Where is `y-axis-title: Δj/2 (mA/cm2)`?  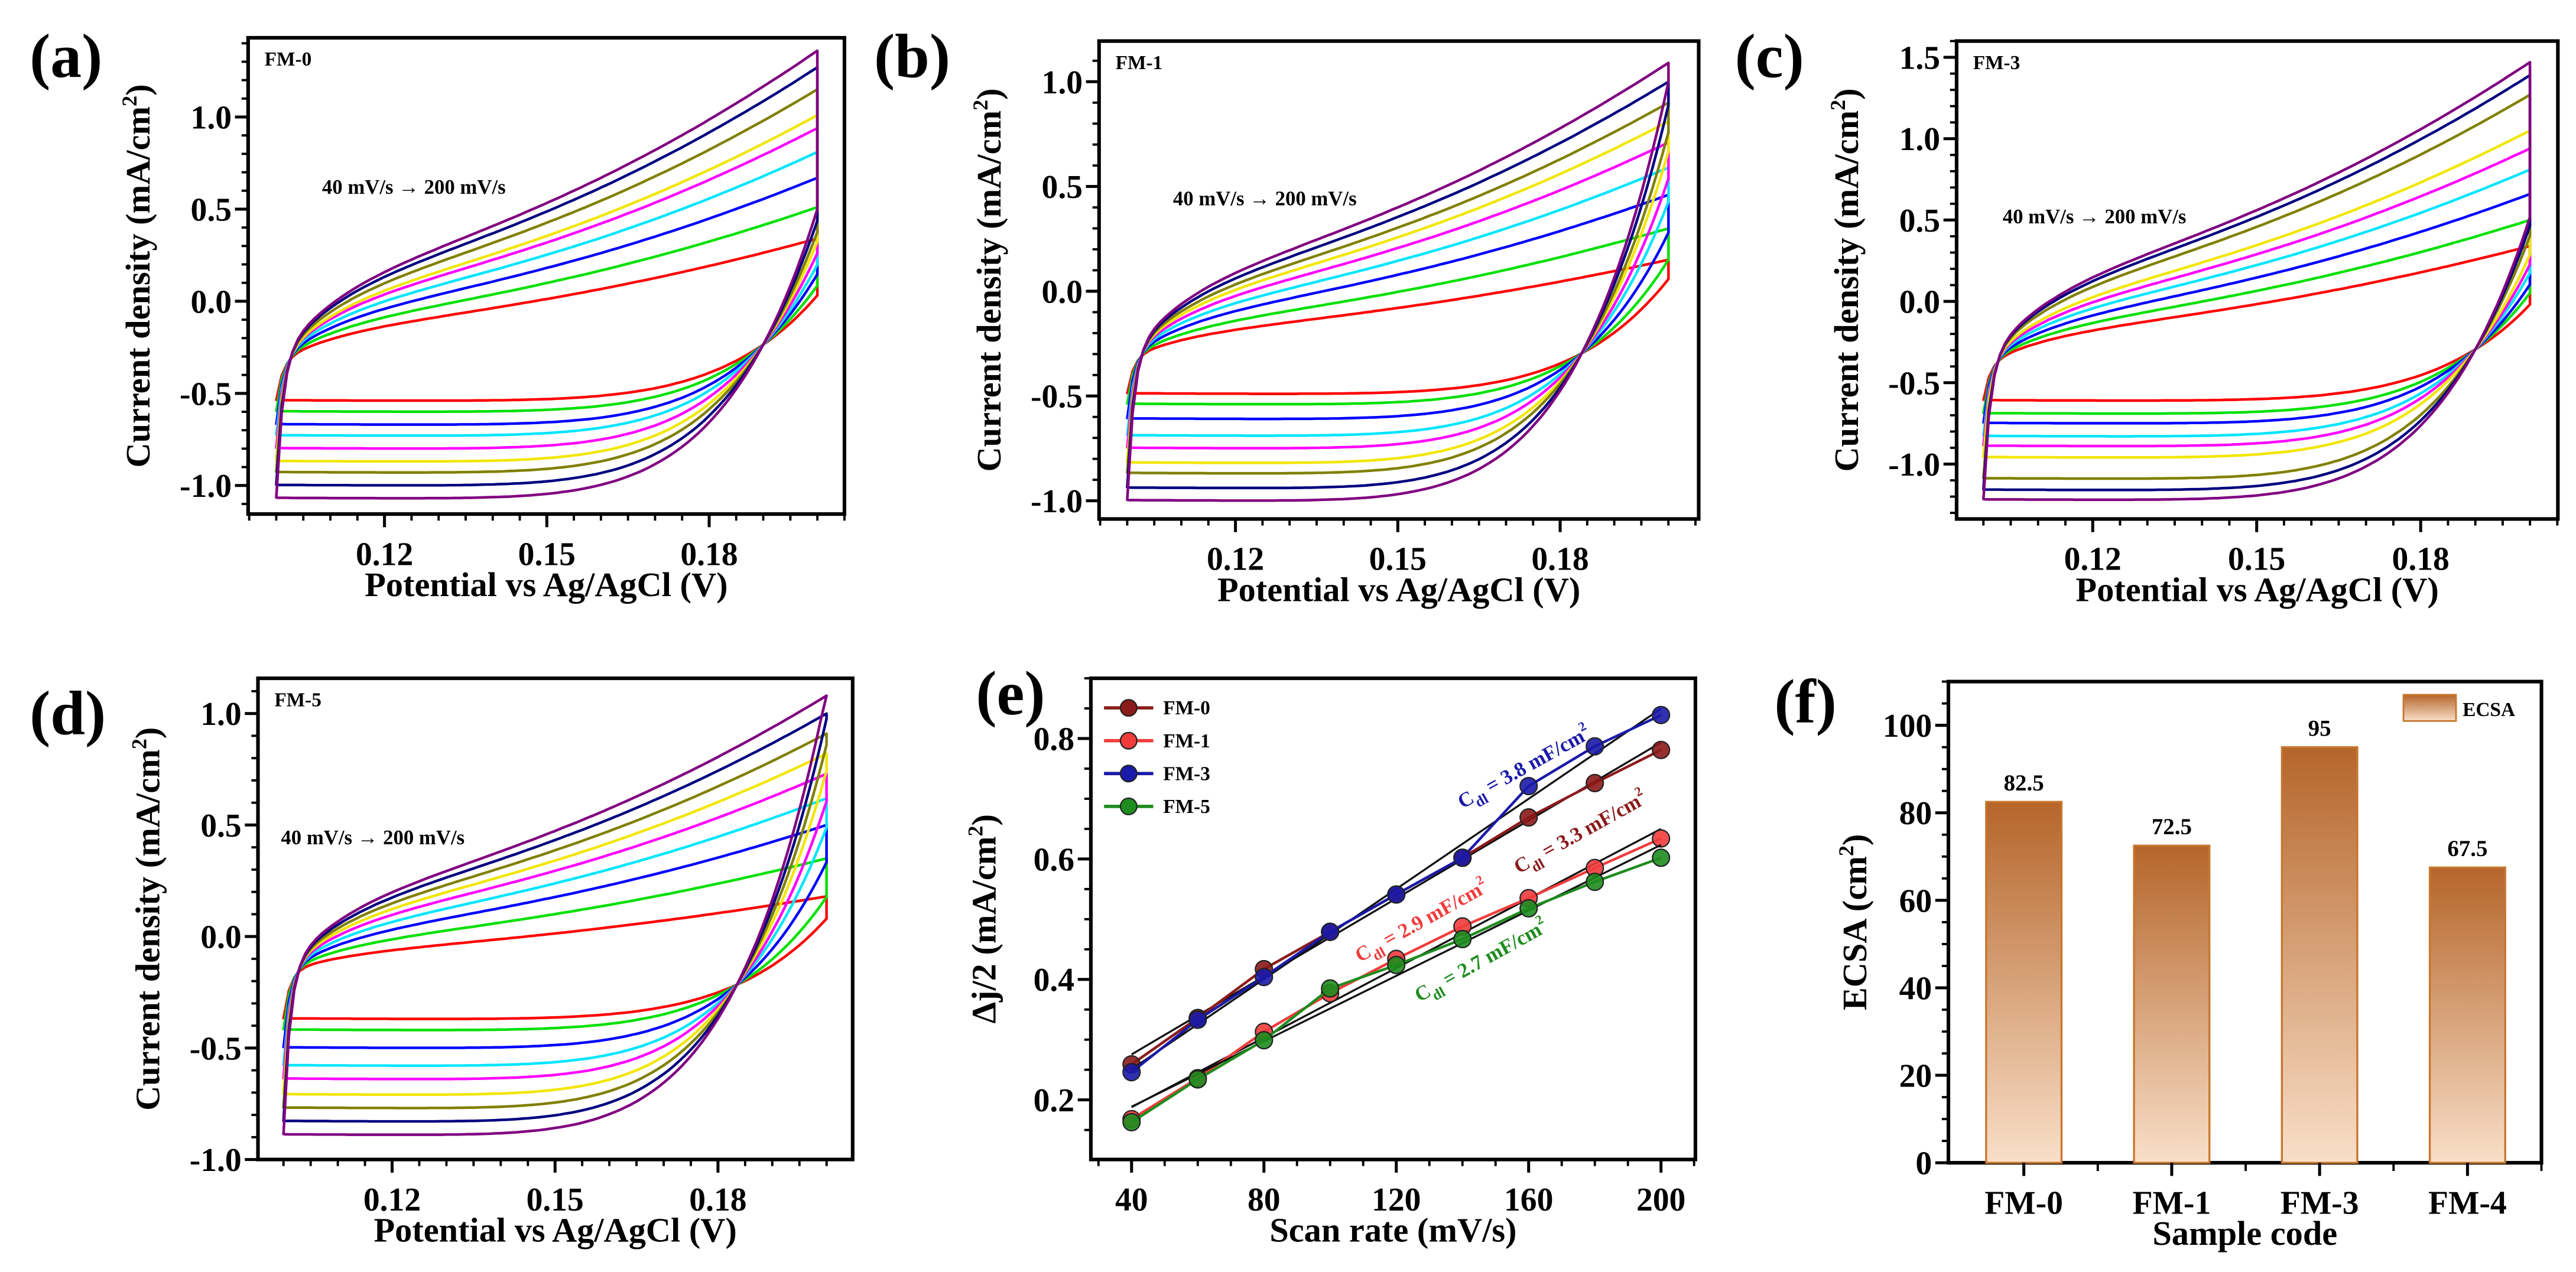
y-axis-title: Δj/2 (mA/cm2) is located at coordinates (983, 919).